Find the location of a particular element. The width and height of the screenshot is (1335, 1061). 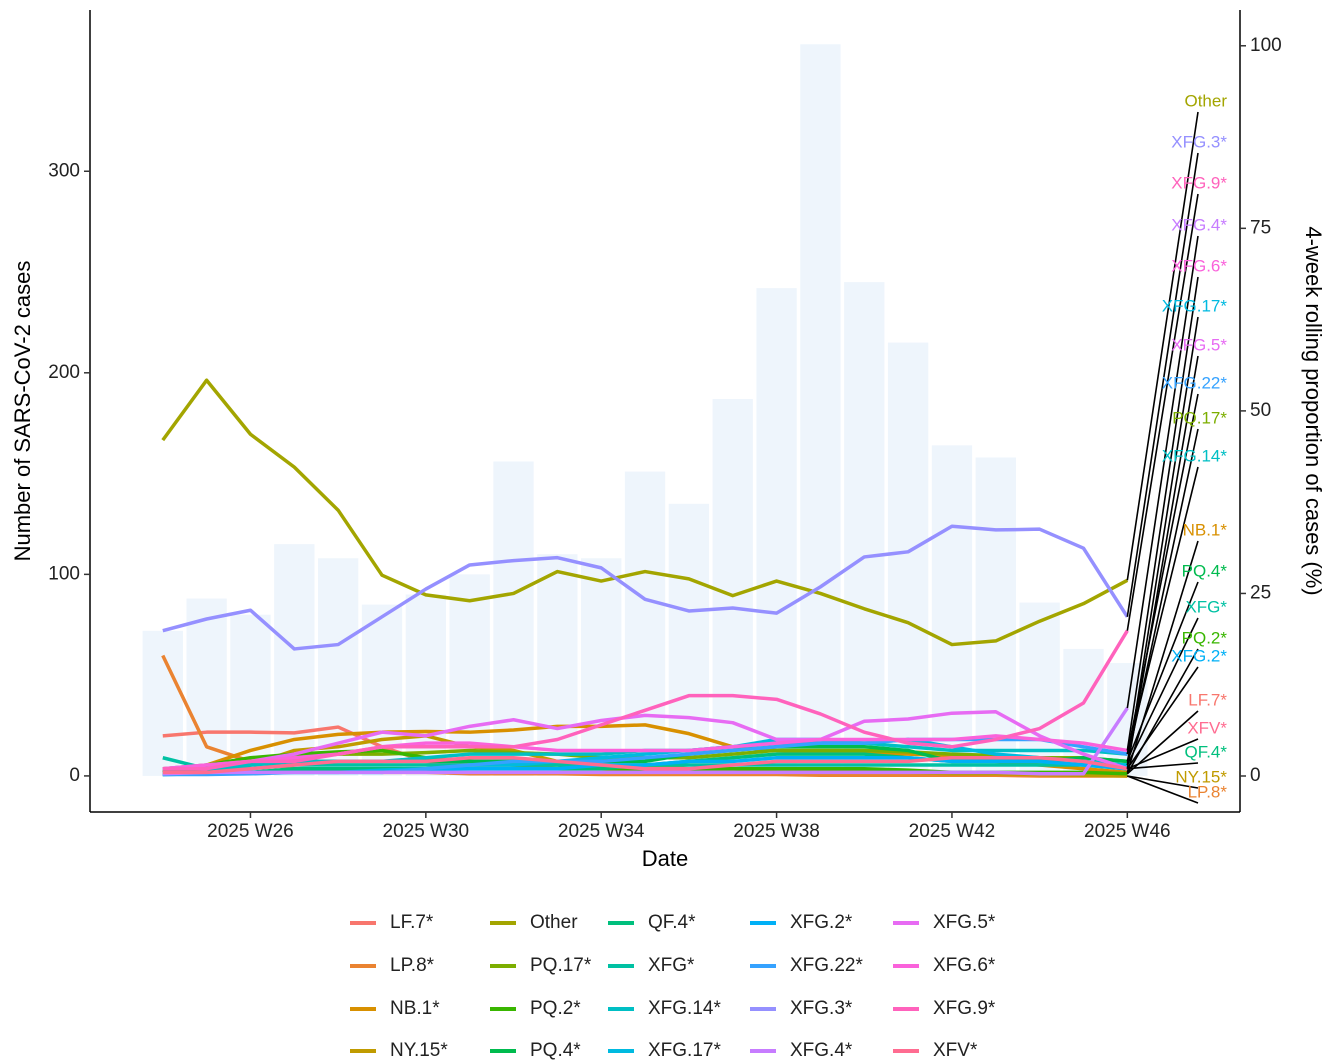

x-axis-title: Date is located at coordinates (665, 858).